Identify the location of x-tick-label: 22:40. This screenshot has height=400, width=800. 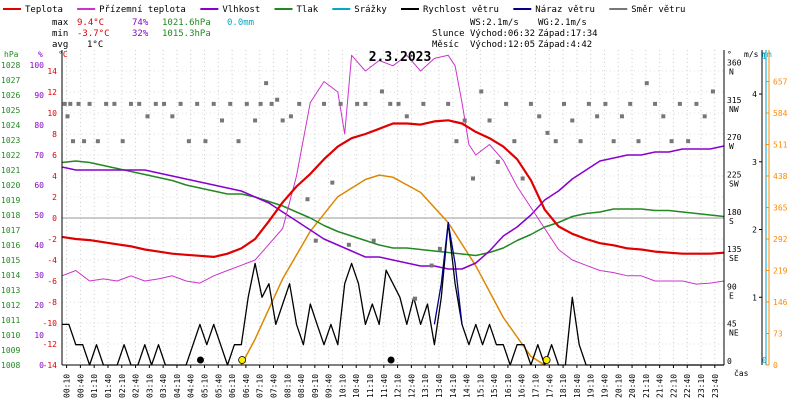
(687, 386).